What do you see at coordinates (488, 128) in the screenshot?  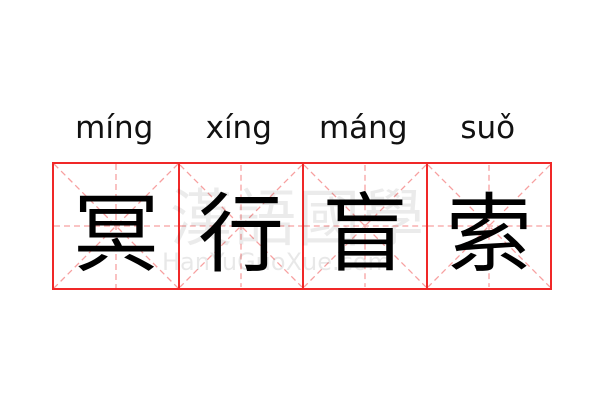 I see `pinyin-4: suǒ` at bounding box center [488, 128].